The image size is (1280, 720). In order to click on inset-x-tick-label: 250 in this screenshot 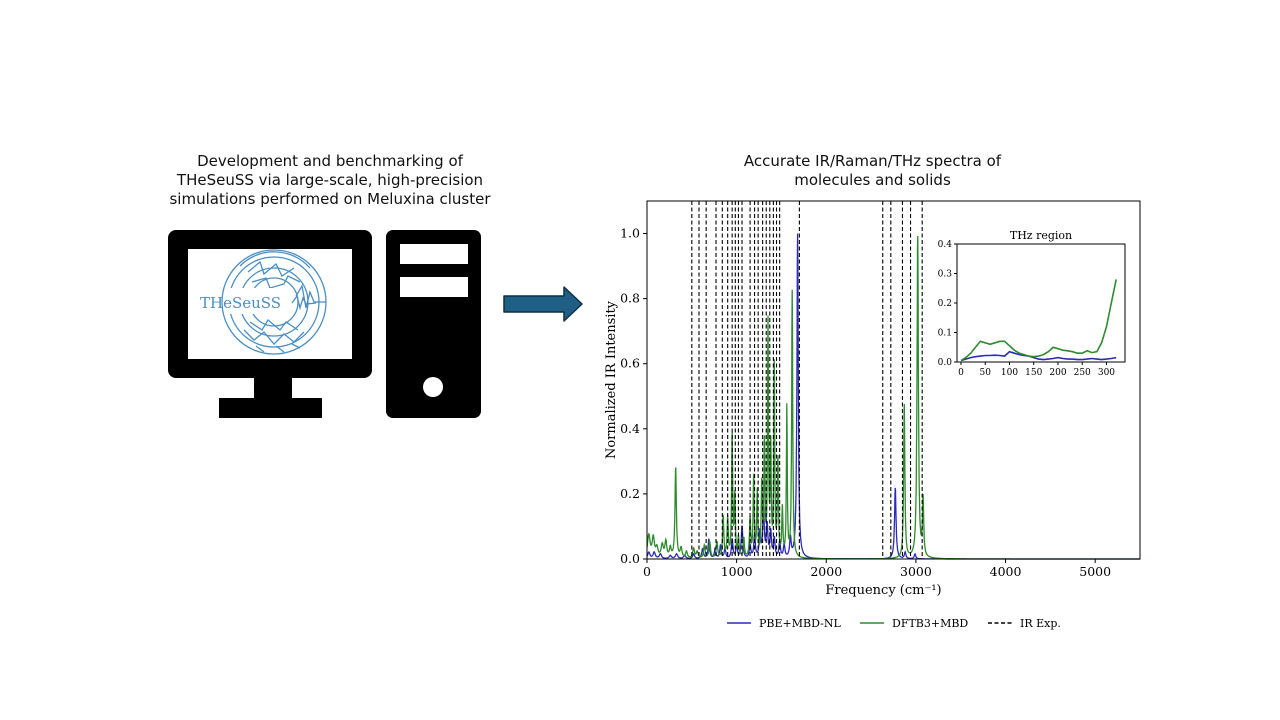, I will do `click(1082, 373)`.